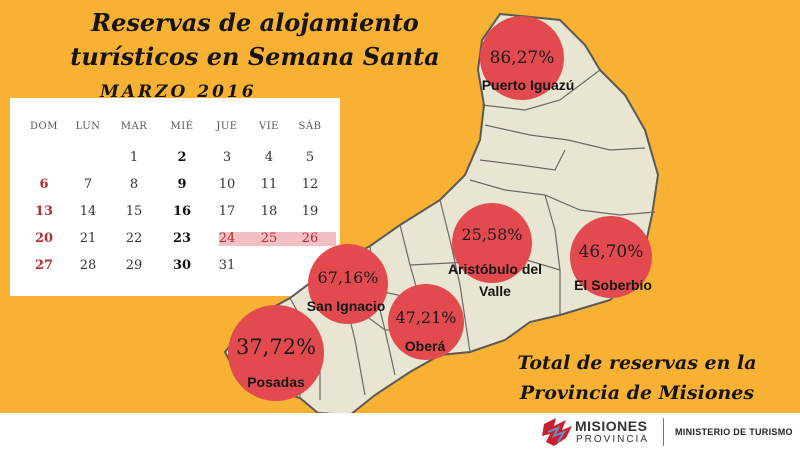 This screenshot has width=800, height=450. I want to click on location-label-posadas: Posadas, so click(276, 382).